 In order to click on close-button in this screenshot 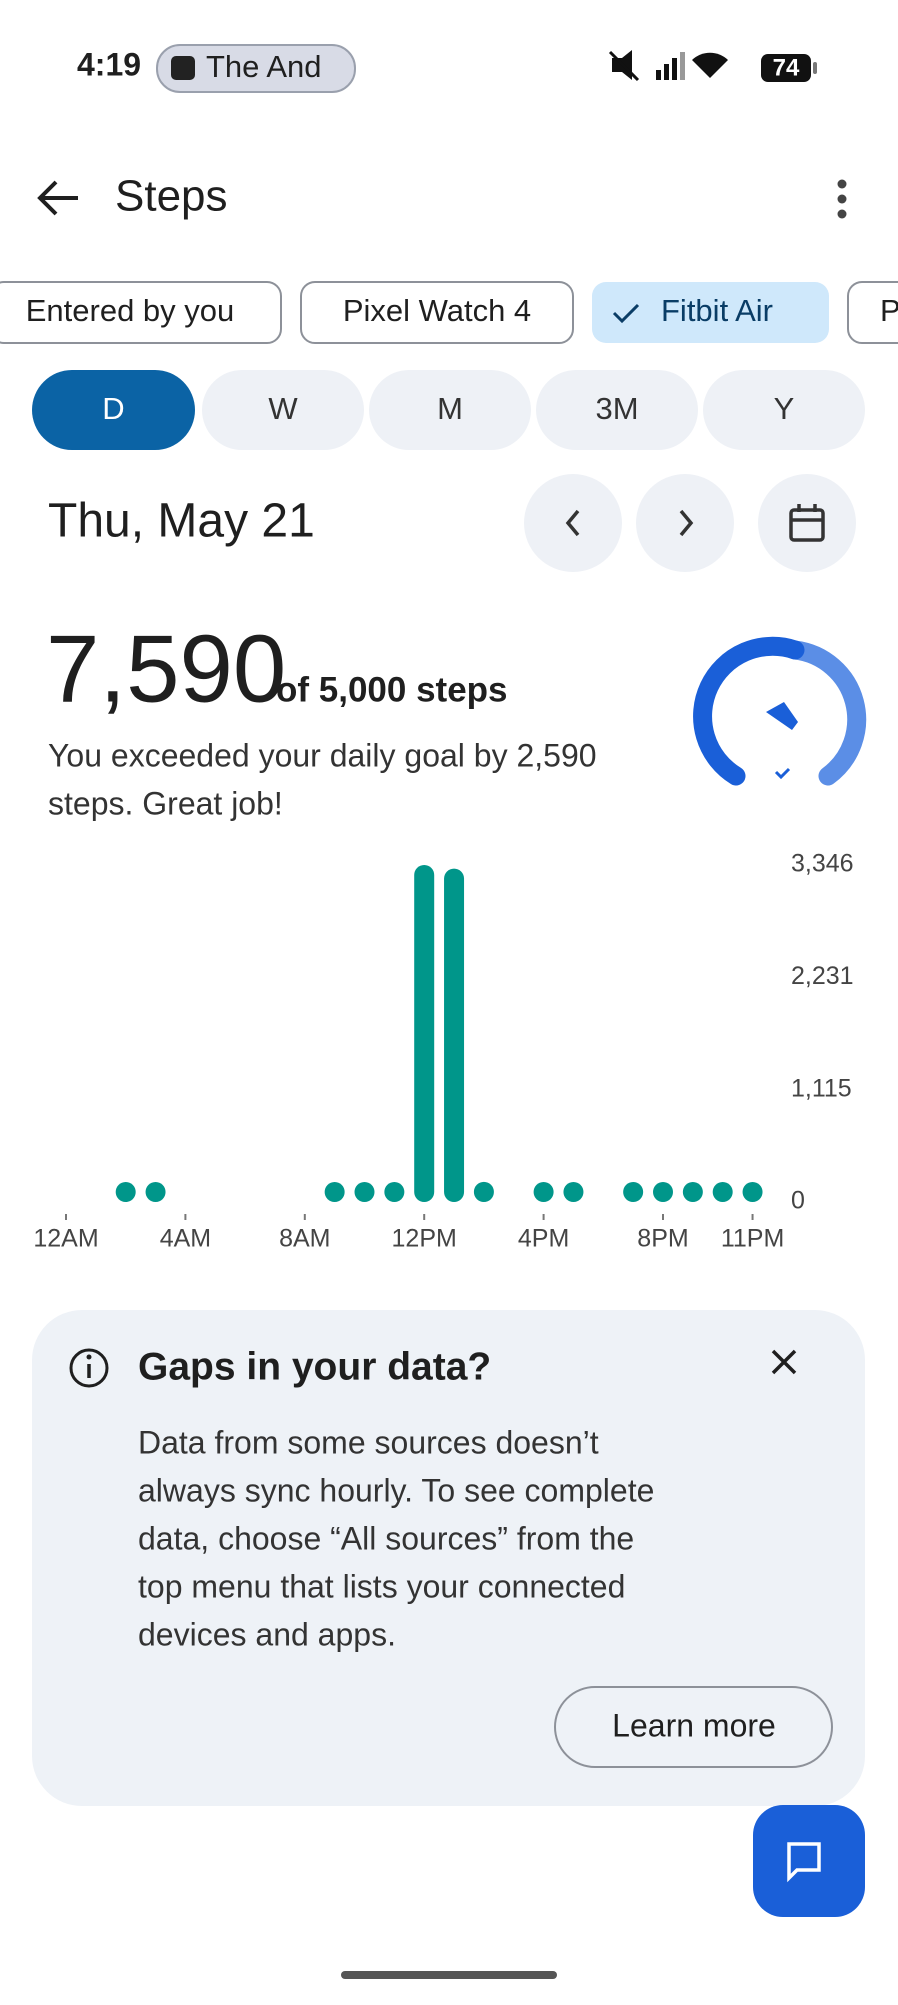, I will do `click(784, 1362)`.